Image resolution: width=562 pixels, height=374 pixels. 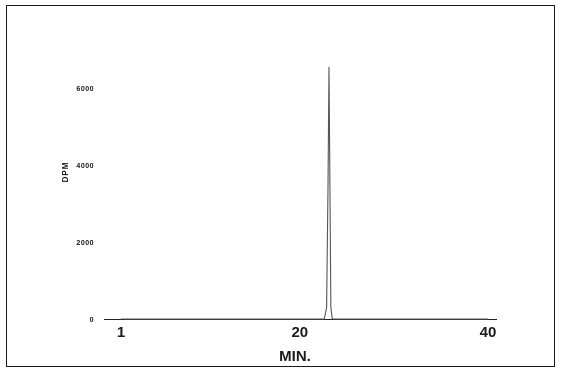 I want to click on x-tick-labels: 1 20 40, so click(x=307, y=332).